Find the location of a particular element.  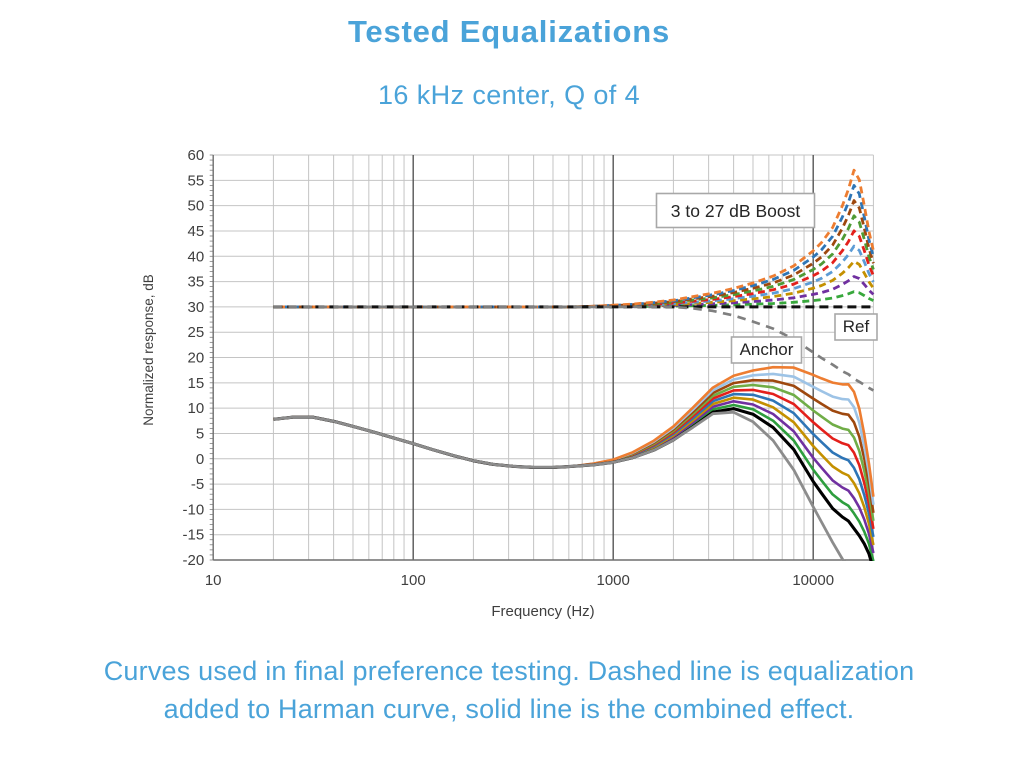

annotation-anchor-label: Anchor is located at coordinates (766, 350).